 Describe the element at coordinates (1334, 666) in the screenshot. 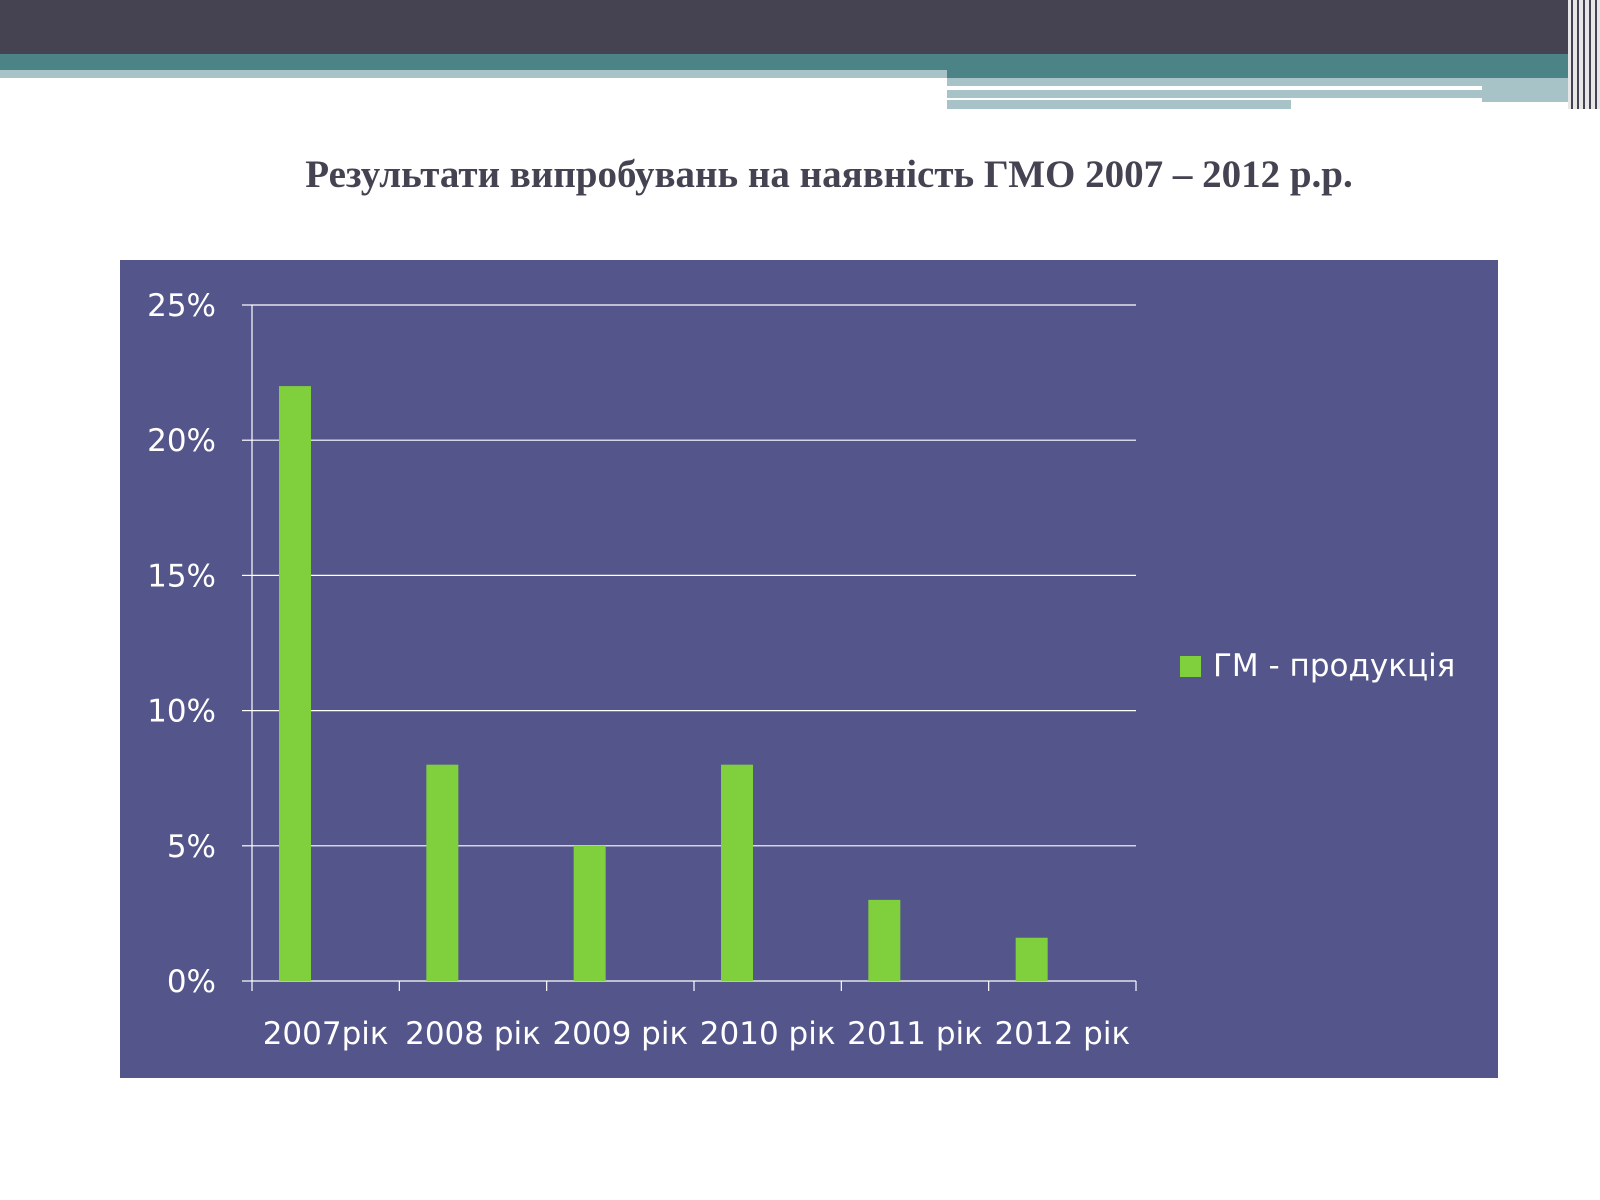

I see `legend-label: ГМ - продукція` at that location.